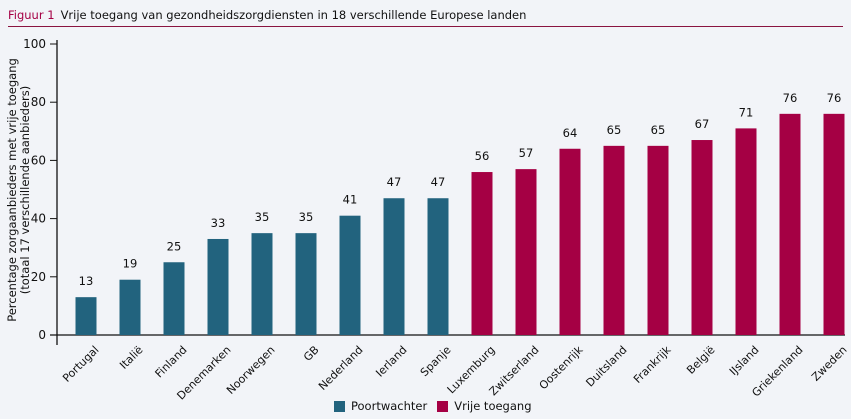  I want to click on bar-value-label: 19, so click(130, 264).